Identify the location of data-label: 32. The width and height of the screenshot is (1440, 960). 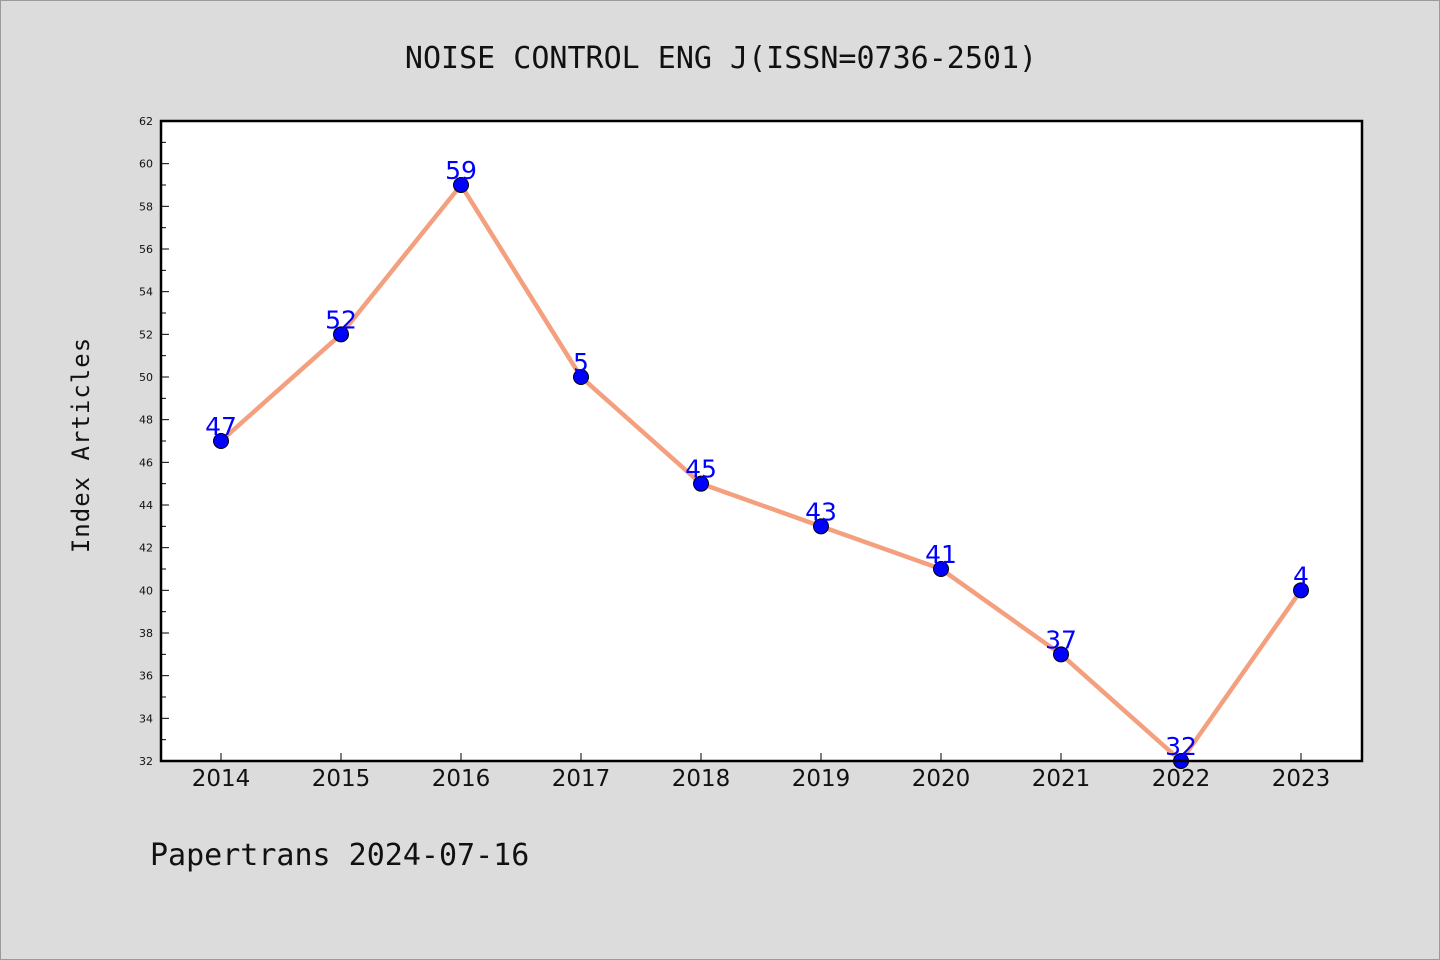
(1181, 746).